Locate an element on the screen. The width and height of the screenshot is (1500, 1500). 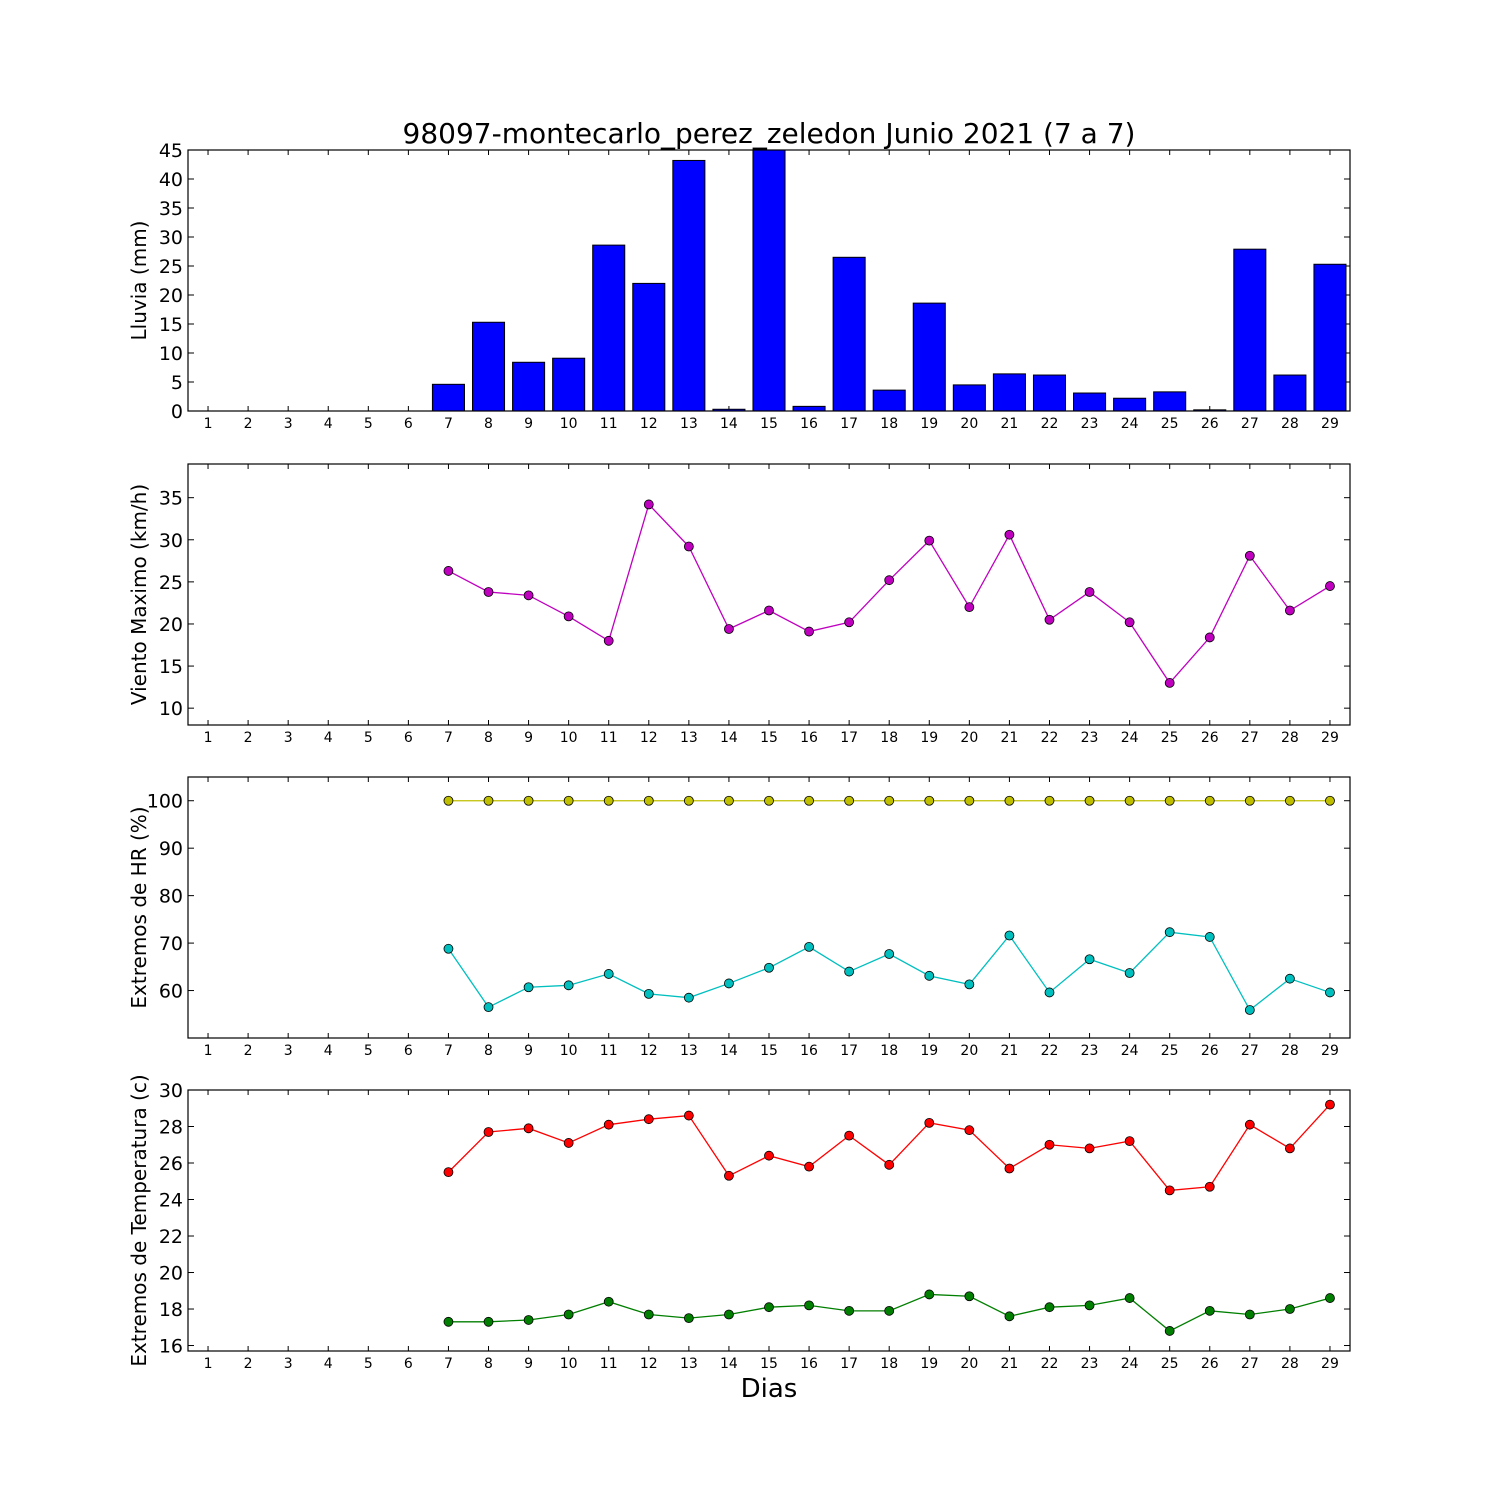
x-tick-label: 2 is located at coordinates (248, 1364).